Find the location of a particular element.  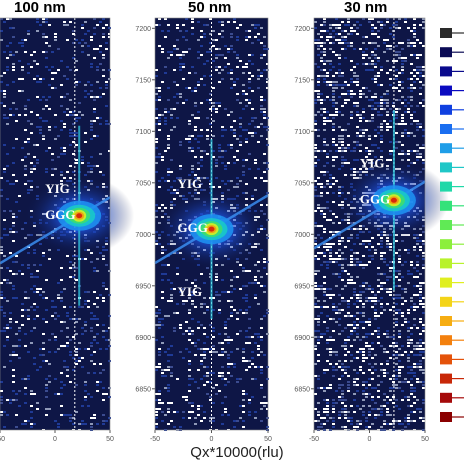

panel-title-30nm: 30 nm is located at coordinates (366, 8).